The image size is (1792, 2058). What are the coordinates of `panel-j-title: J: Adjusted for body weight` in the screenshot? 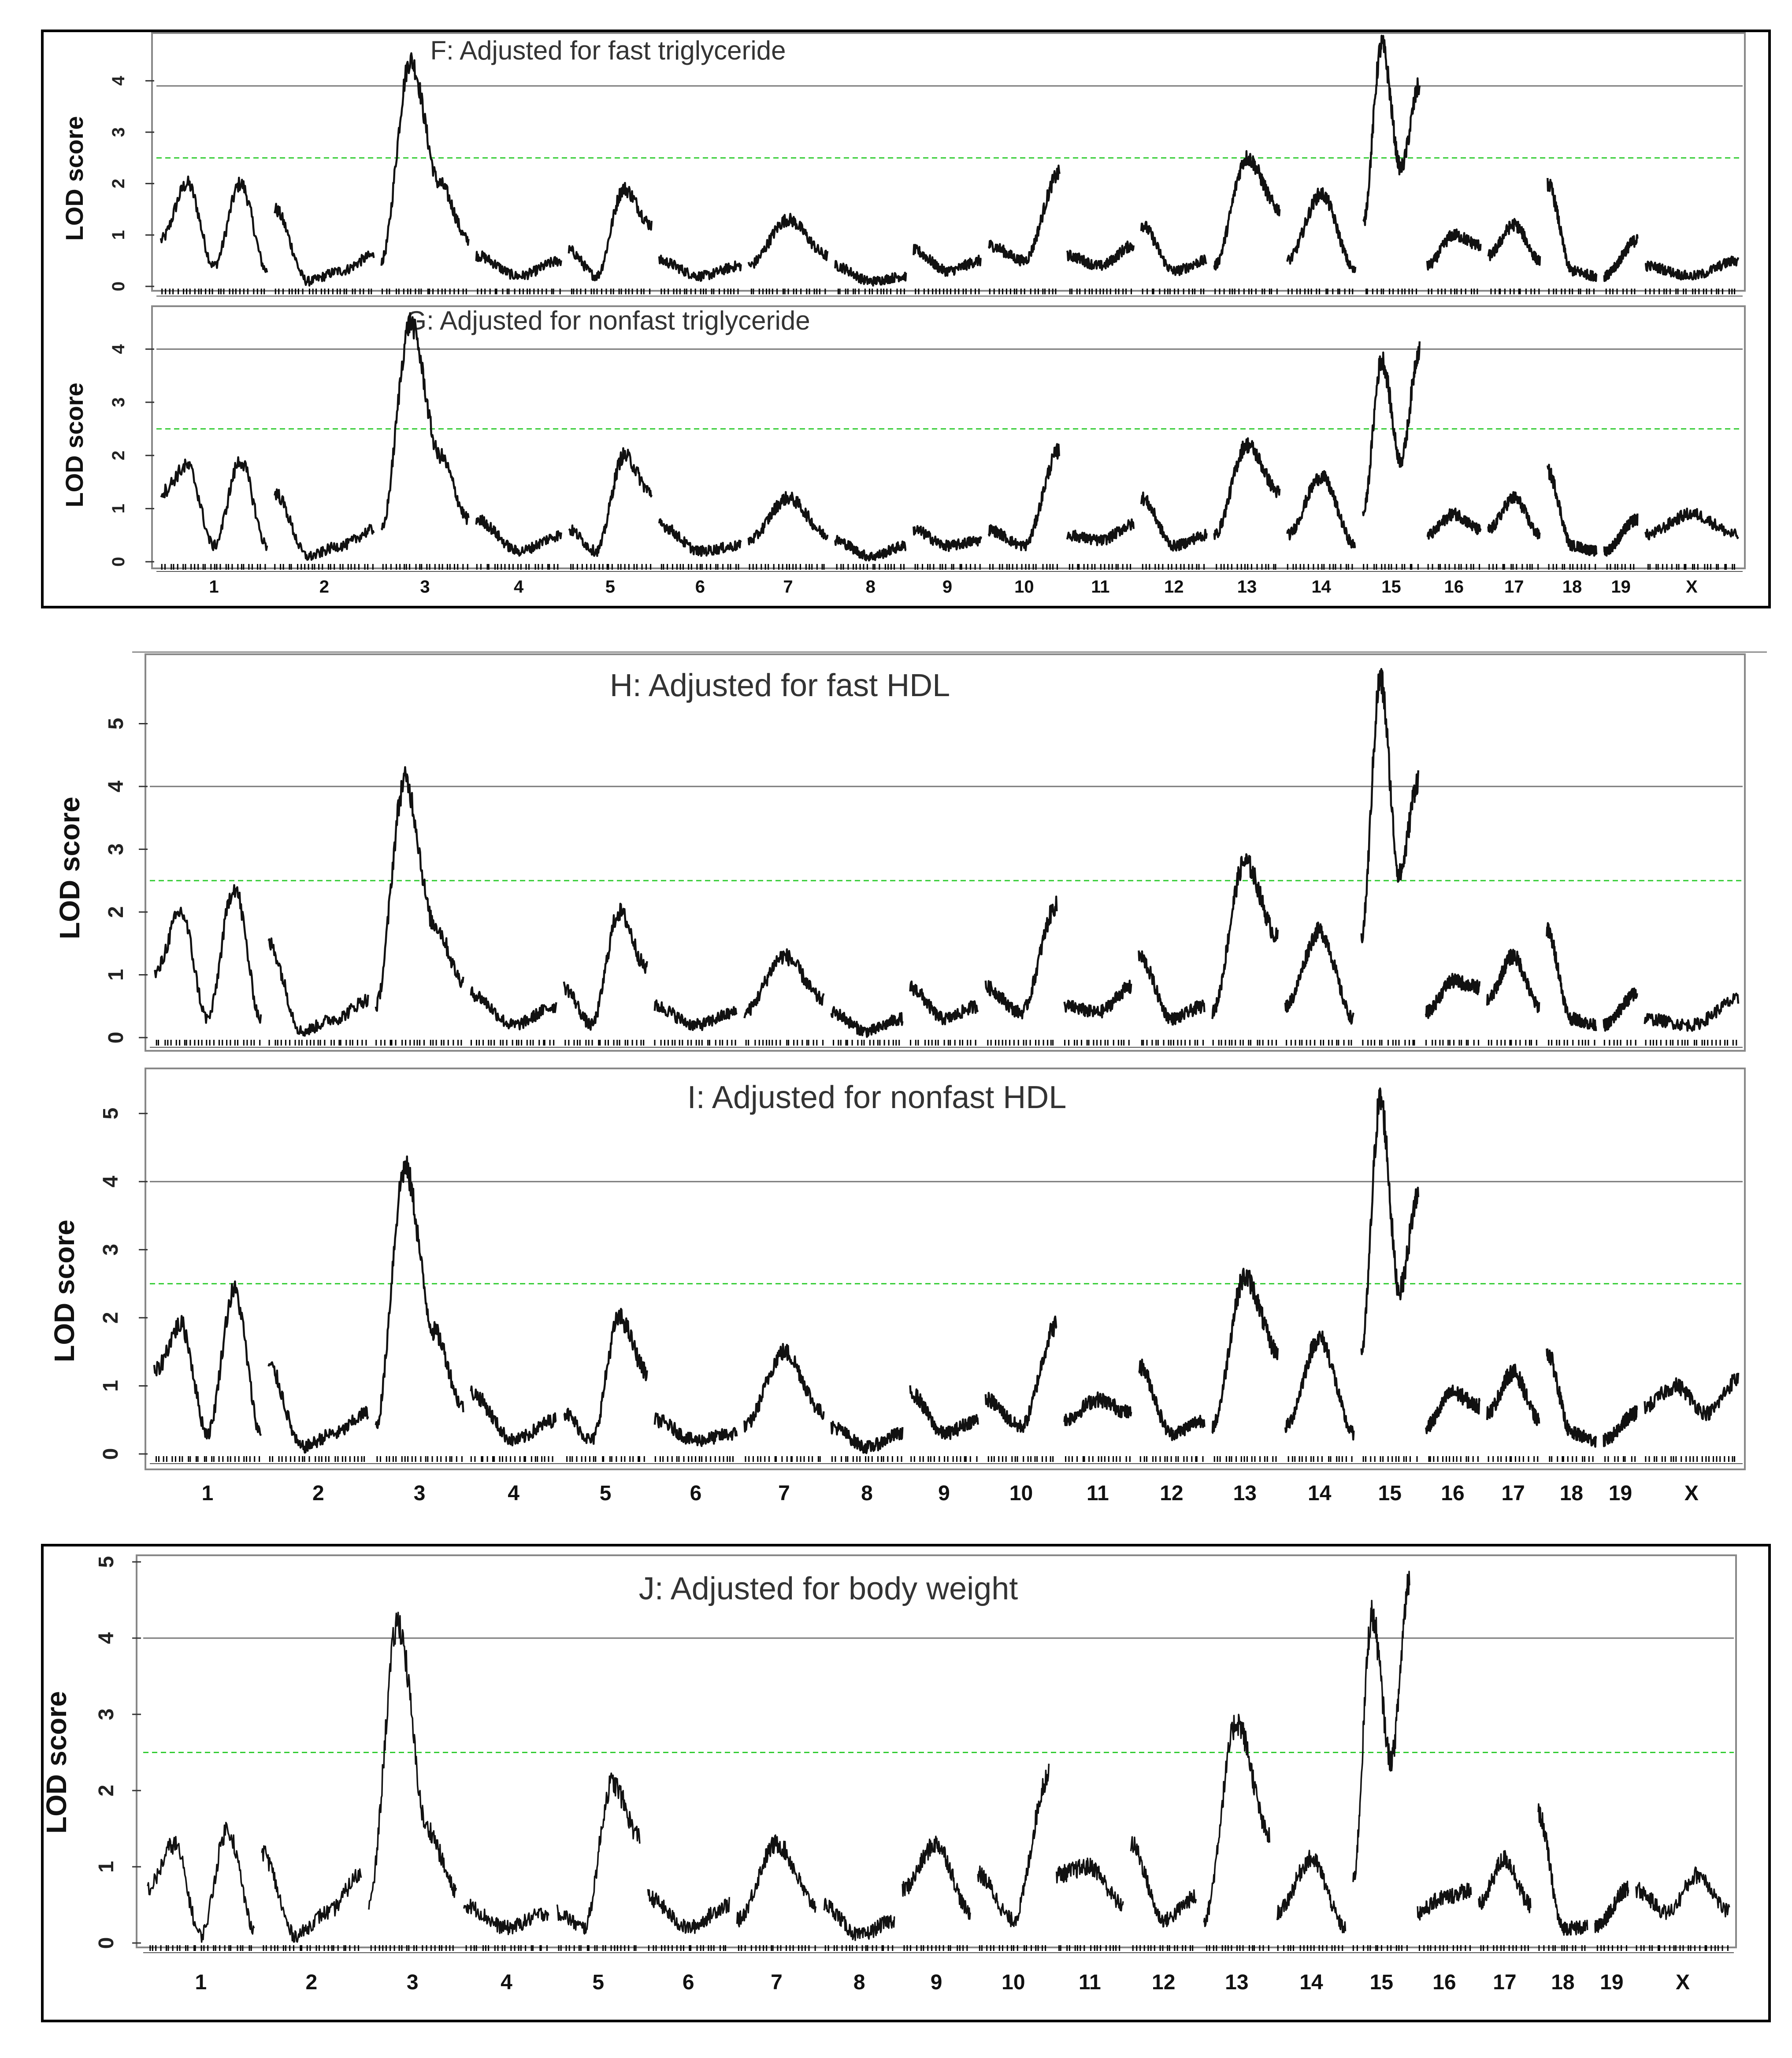 It's located at (828, 1588).